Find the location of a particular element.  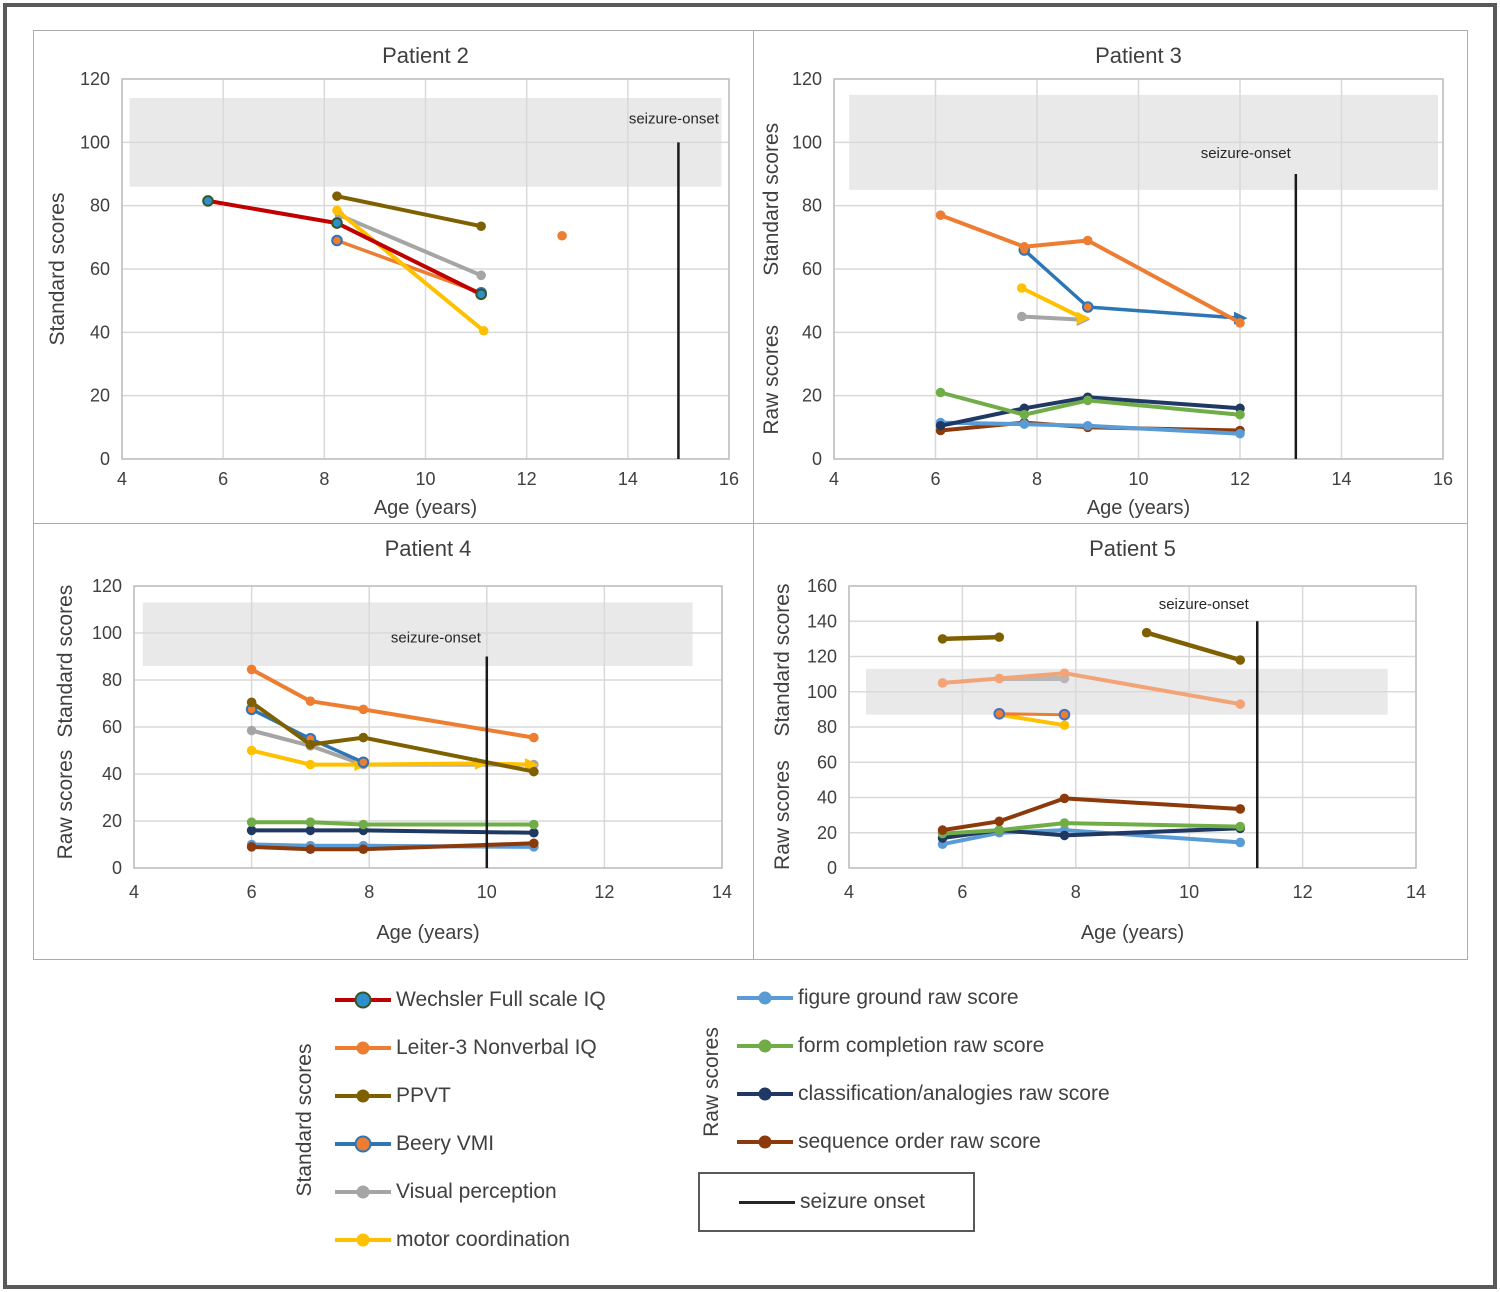

y-axis-label: Standard scores is located at coordinates (771, 199).